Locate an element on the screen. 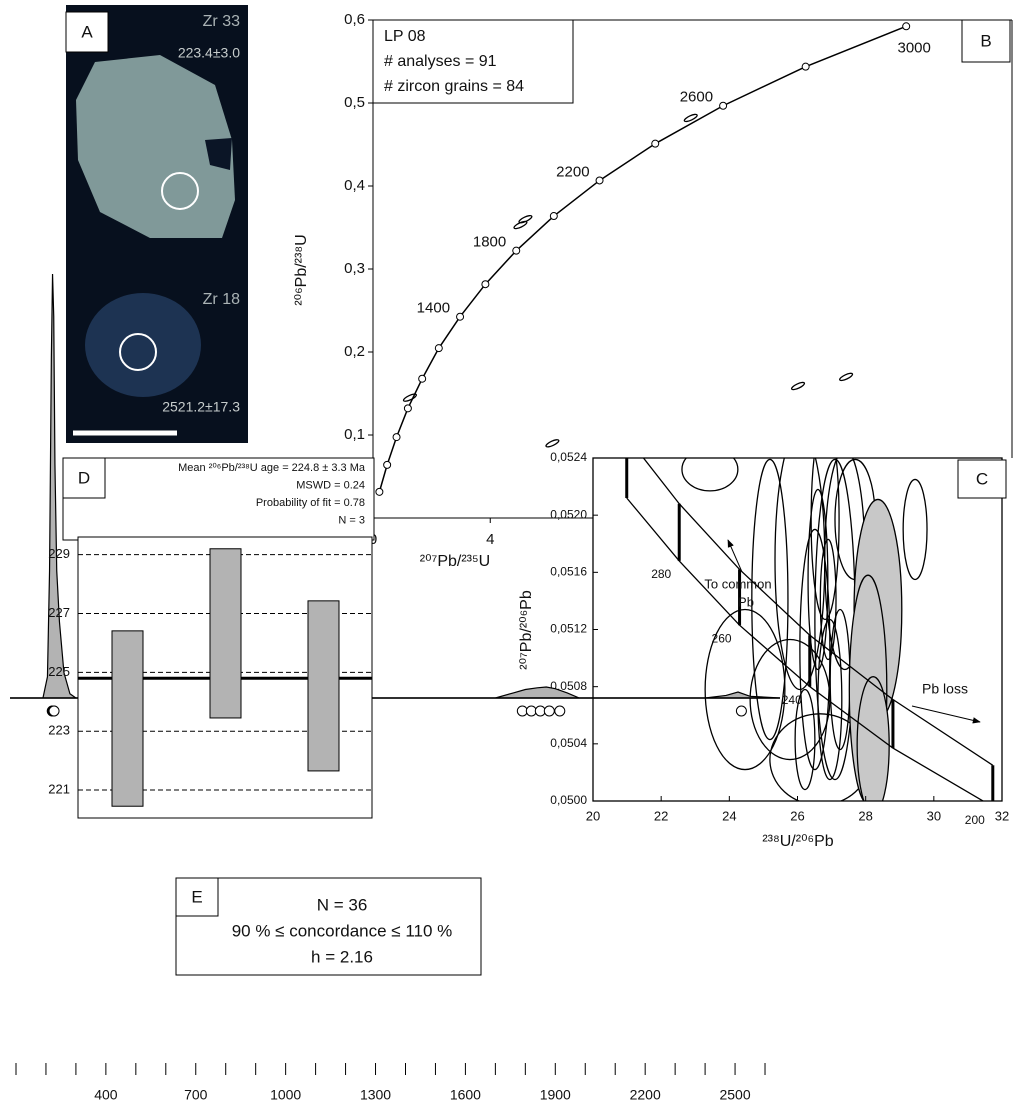 The height and width of the screenshot is (1111, 1020). x-tick-label: 400 is located at coordinates (106, 1095).